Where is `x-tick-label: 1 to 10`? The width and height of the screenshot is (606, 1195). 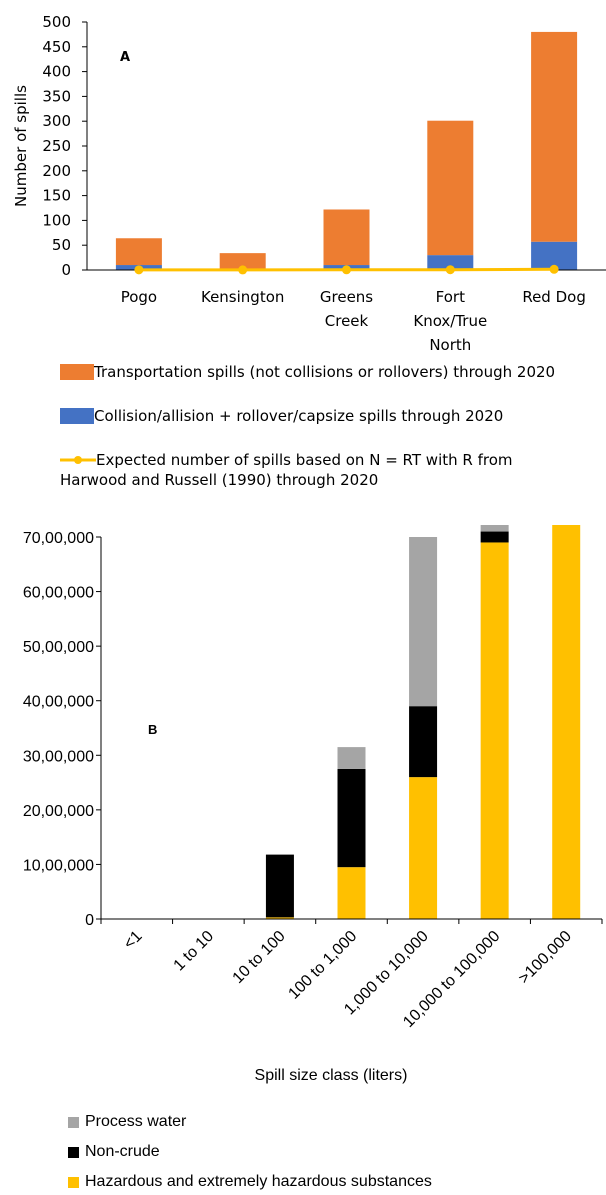 x-tick-label: 1 to 10 is located at coordinates (194, 951).